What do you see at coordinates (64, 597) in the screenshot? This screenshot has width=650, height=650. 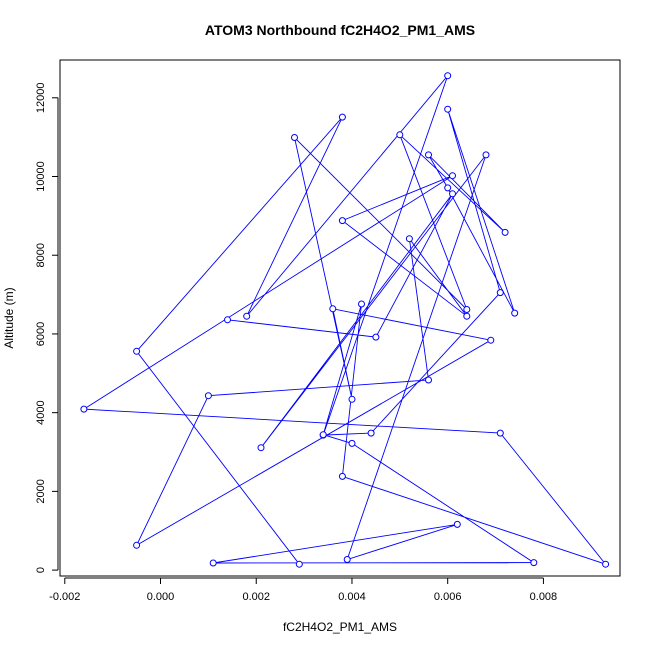 I see `x-tick-label: -0.002` at bounding box center [64, 597].